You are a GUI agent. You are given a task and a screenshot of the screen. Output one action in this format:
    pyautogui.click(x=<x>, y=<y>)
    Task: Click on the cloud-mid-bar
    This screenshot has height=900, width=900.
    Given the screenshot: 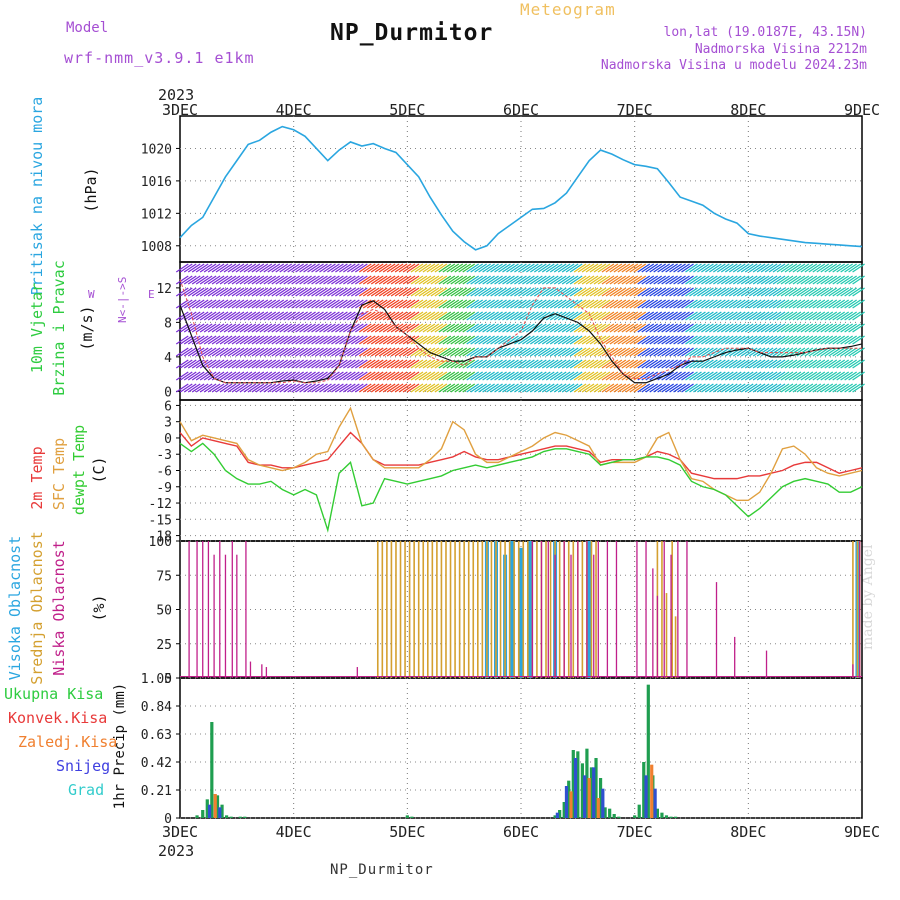 What is the action you would take?
    pyautogui.click(x=432, y=609)
    